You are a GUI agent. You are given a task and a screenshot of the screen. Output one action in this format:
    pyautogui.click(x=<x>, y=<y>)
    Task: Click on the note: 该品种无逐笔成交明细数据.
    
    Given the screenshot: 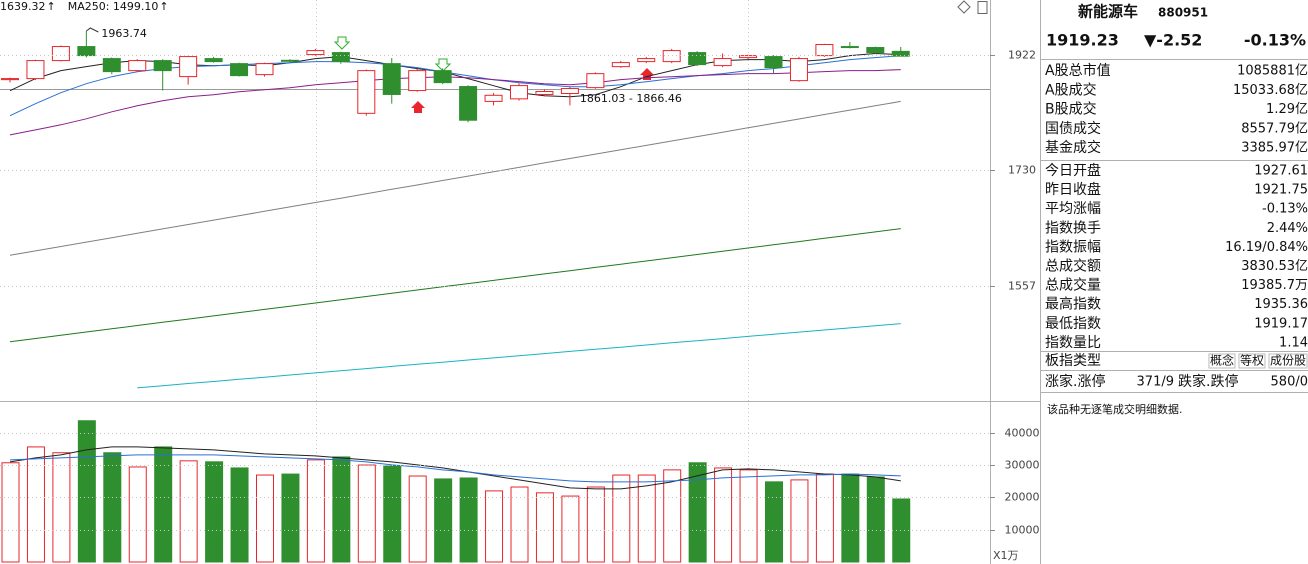 What is the action you would take?
    pyautogui.click(x=1115, y=409)
    